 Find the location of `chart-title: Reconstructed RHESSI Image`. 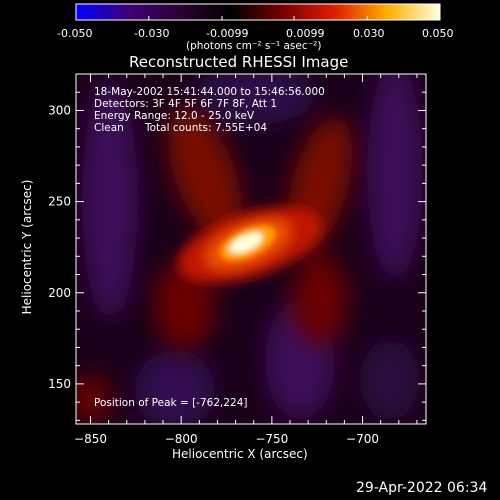

chart-title: Reconstructed RHESSI Image is located at coordinates (239, 62).